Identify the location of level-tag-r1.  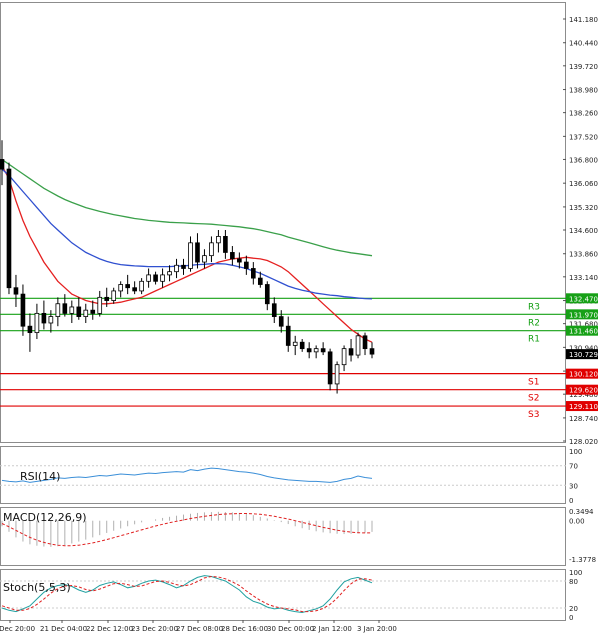
(582, 330).